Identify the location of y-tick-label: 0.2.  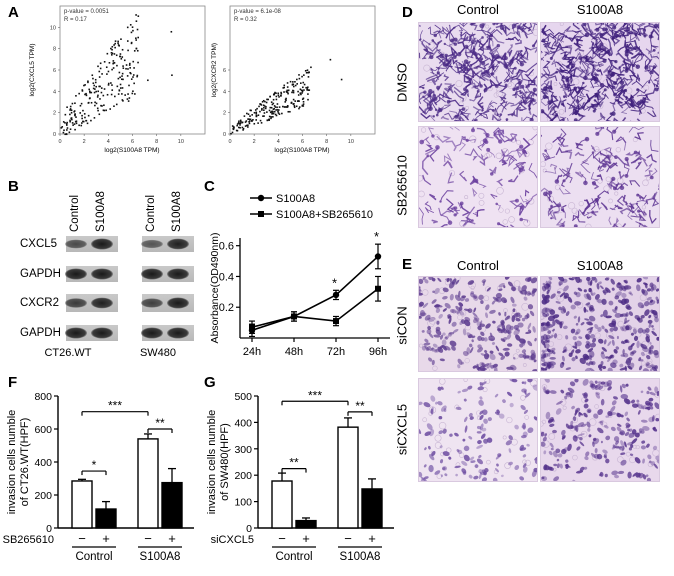
(226, 308).